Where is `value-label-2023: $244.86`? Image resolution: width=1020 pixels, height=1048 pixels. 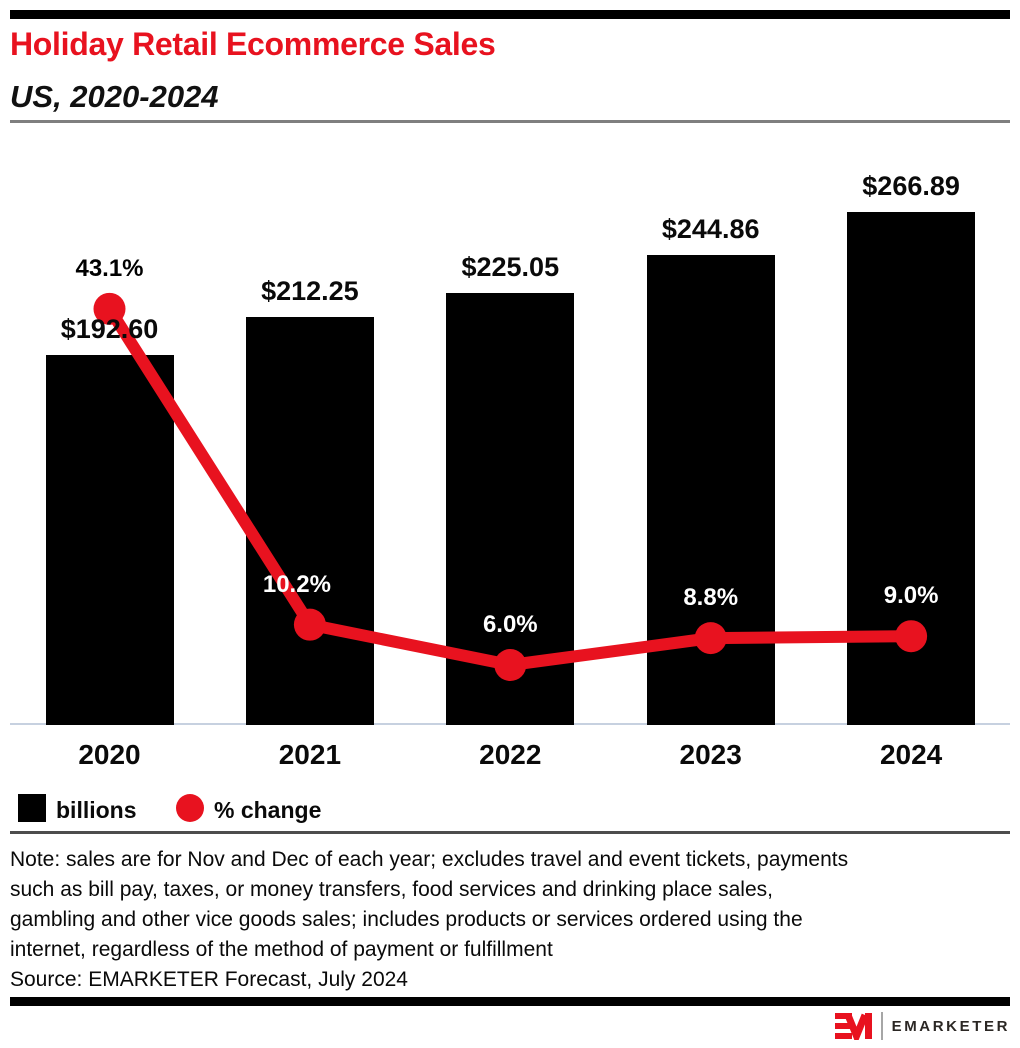 value-label-2023: $244.86 is located at coordinates (710, 228).